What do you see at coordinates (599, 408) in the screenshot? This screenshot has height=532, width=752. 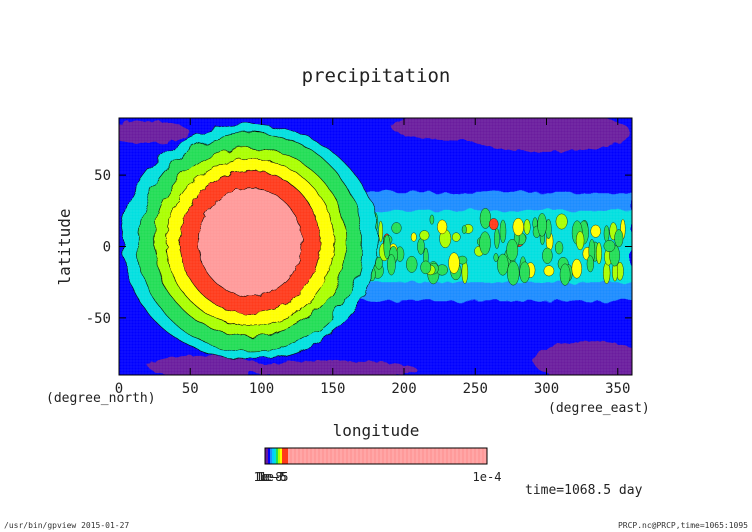 I see `x-axis-unit: (degree_east)` at bounding box center [599, 408].